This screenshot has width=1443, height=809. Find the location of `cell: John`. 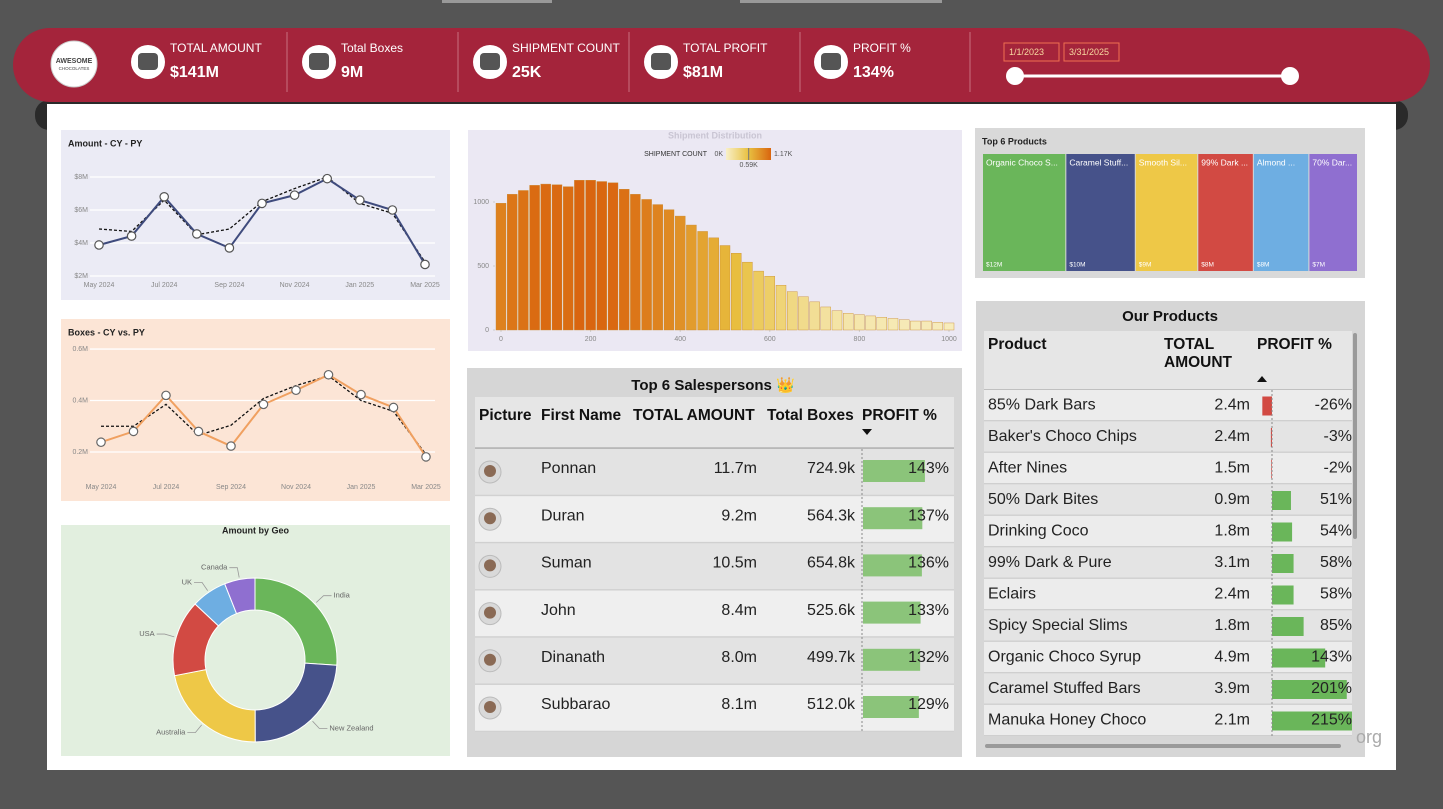

cell: John is located at coordinates (558, 610).